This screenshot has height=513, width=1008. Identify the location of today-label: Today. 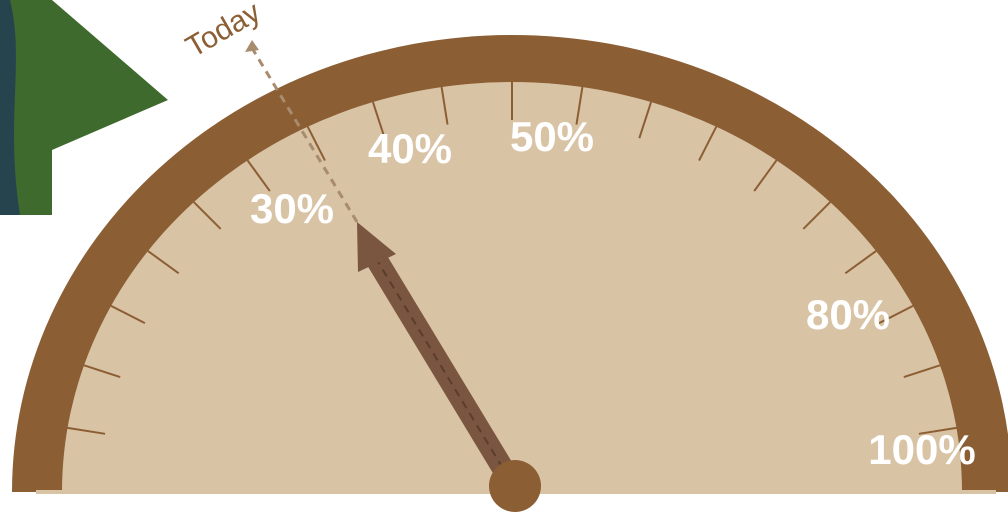
(223, 32).